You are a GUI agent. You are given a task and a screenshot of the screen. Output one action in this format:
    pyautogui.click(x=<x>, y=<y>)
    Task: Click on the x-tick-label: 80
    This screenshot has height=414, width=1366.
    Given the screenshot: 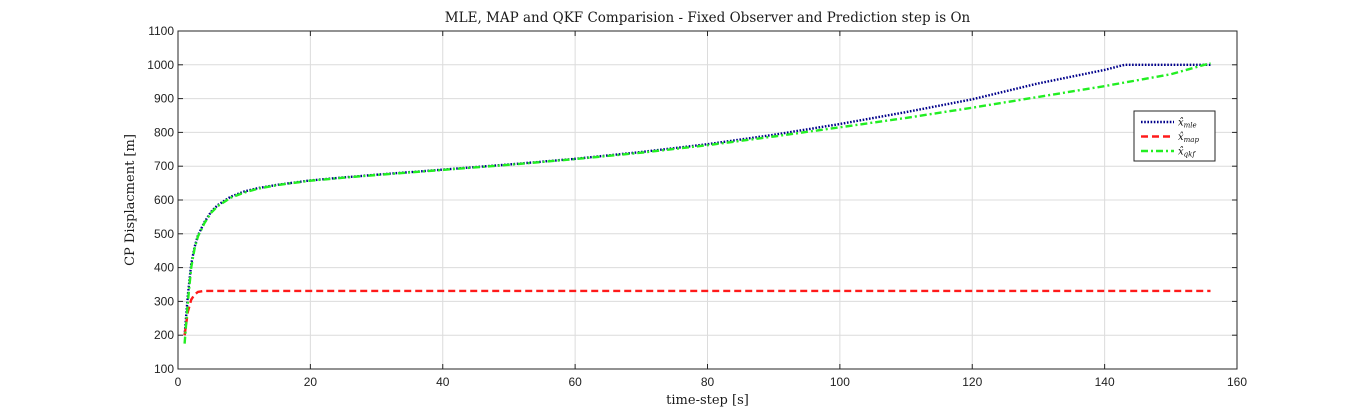 What is the action you would take?
    pyautogui.click(x=708, y=382)
    